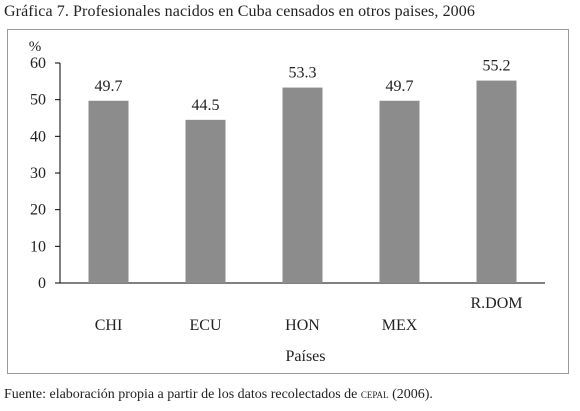  What do you see at coordinates (497, 66) in the screenshot?
I see `data-label: 55.2` at bounding box center [497, 66].